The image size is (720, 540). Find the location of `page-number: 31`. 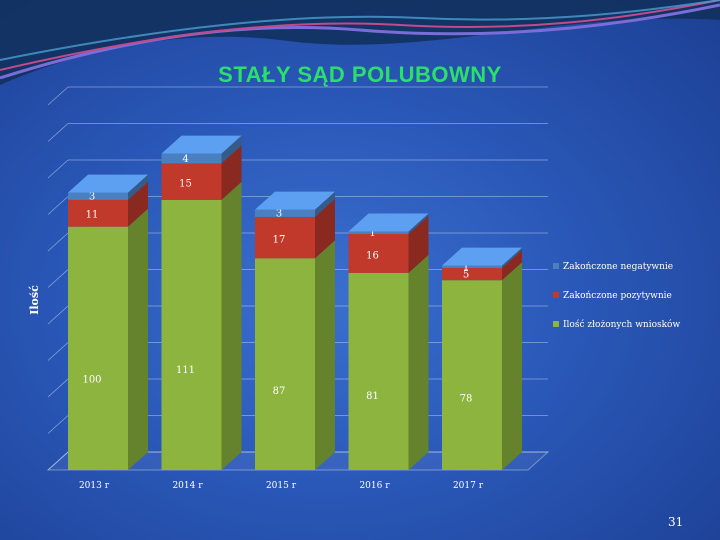

page-number: 31 is located at coordinates (676, 522).